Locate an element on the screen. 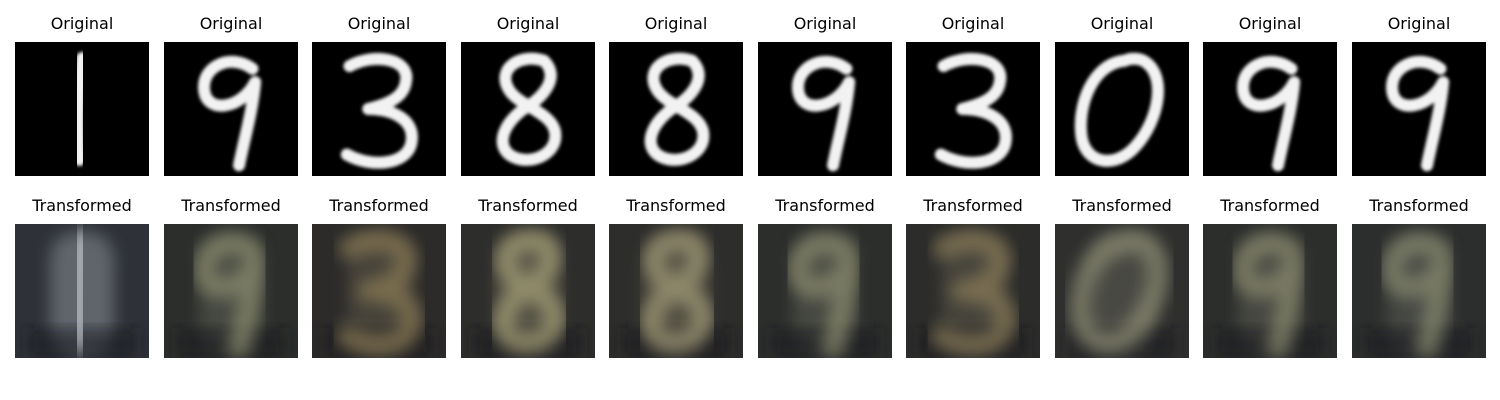 The width and height of the screenshot is (1500, 400). original-title-9: Original is located at coordinates (1270, 23).